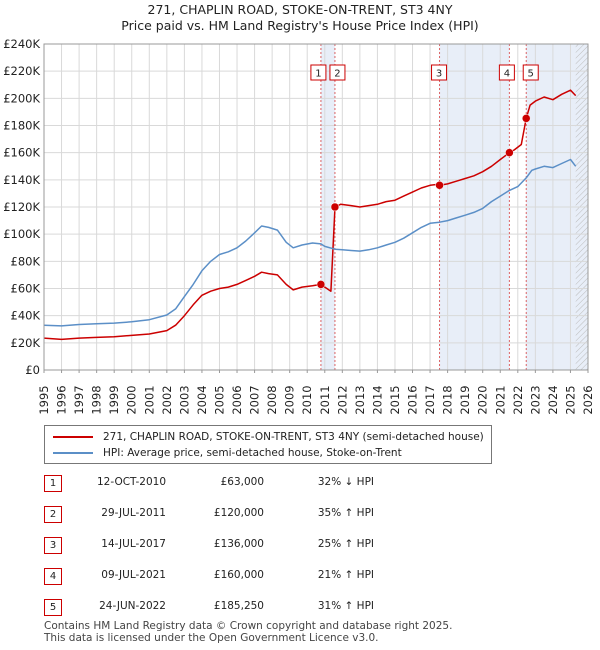  Describe the element at coordinates (53, 607) in the screenshot. I see `sale-number: 5` at that location.